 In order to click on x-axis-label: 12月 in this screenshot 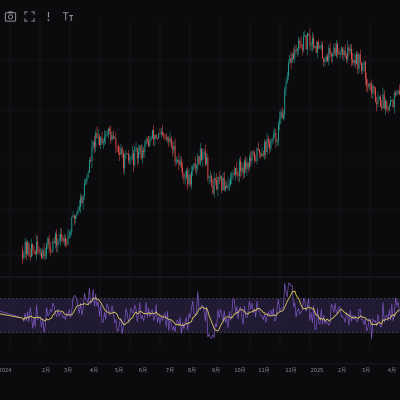, I will do `click(290, 371)`.